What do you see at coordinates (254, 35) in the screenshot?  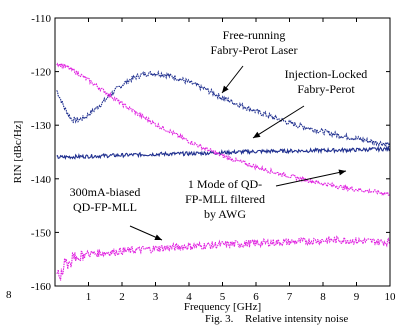 I see `annotation-line: Free-running` at bounding box center [254, 35].